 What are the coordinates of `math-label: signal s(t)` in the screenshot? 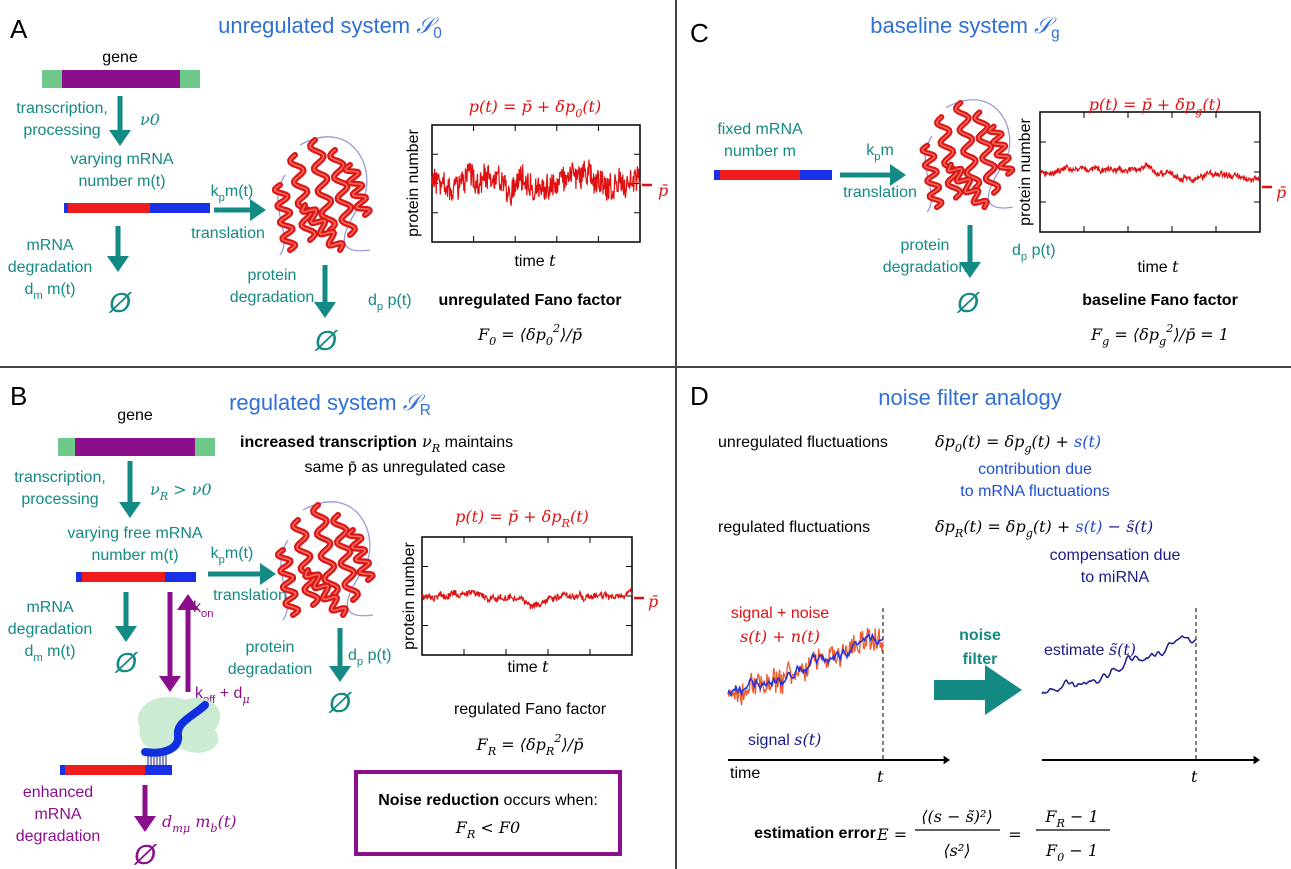 It's located at (784, 739).